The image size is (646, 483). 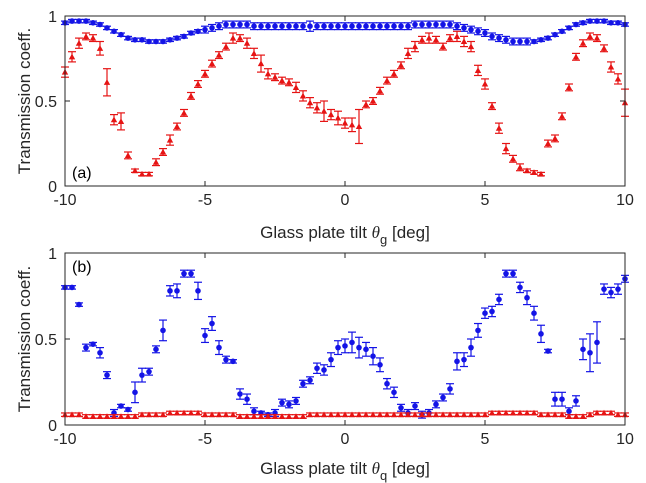 What do you see at coordinates (64, 439) in the screenshot?
I see `panel-b-xtick-label: -10` at bounding box center [64, 439].